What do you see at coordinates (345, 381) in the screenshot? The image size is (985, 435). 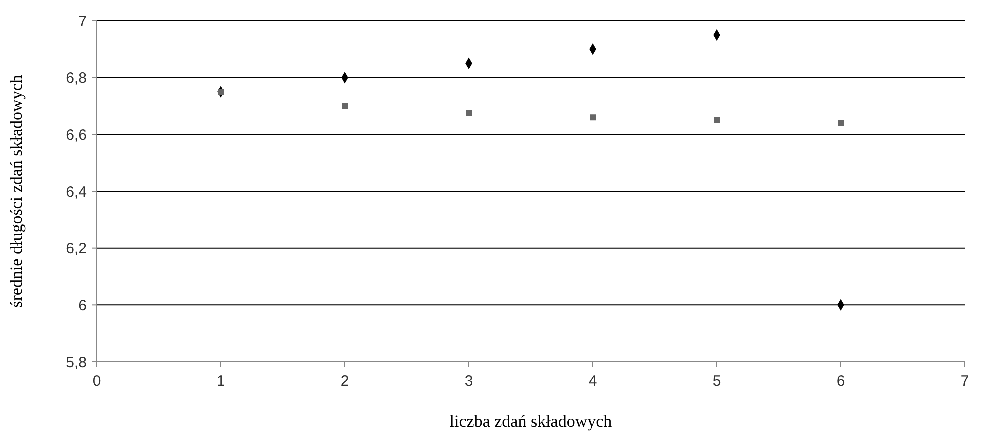 I see `x-tick-label: 2` at bounding box center [345, 381].